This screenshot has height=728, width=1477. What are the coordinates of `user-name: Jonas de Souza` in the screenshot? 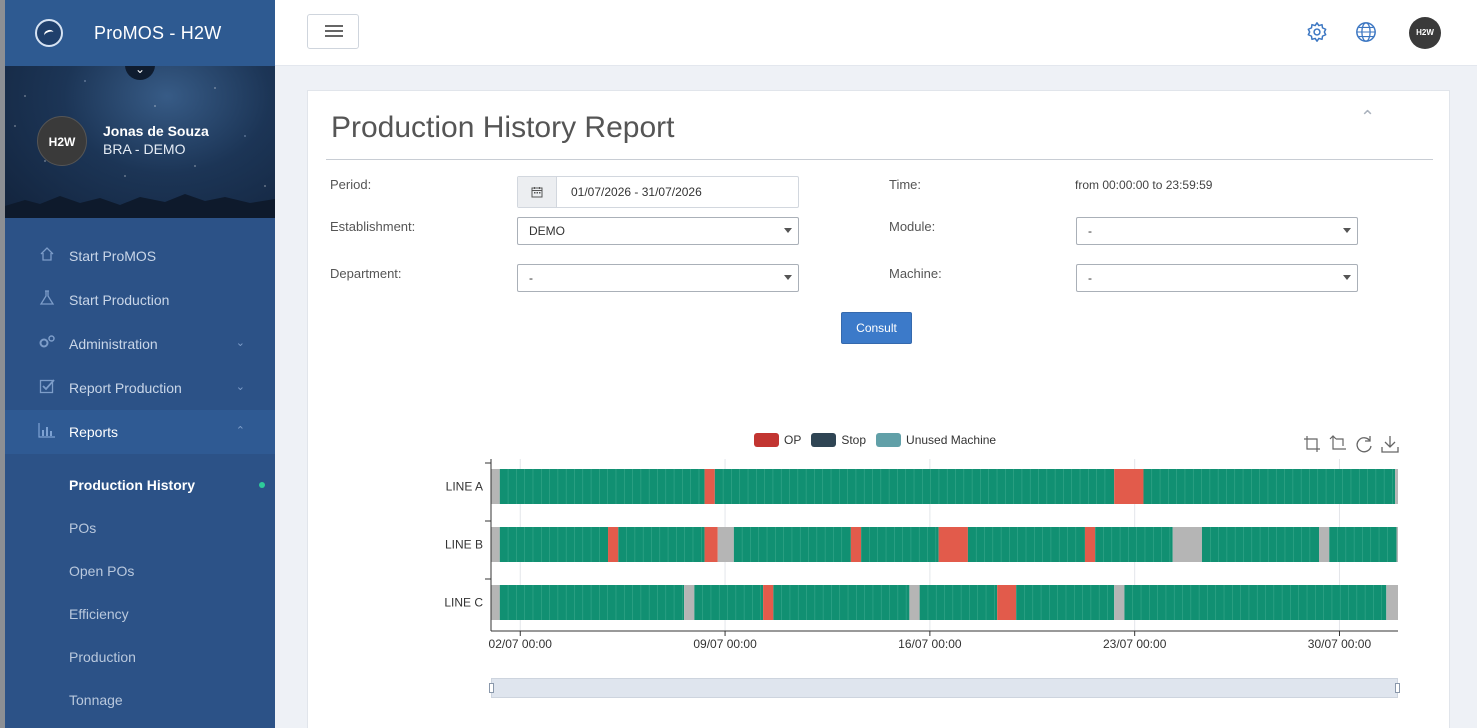 It's located at (156, 131).